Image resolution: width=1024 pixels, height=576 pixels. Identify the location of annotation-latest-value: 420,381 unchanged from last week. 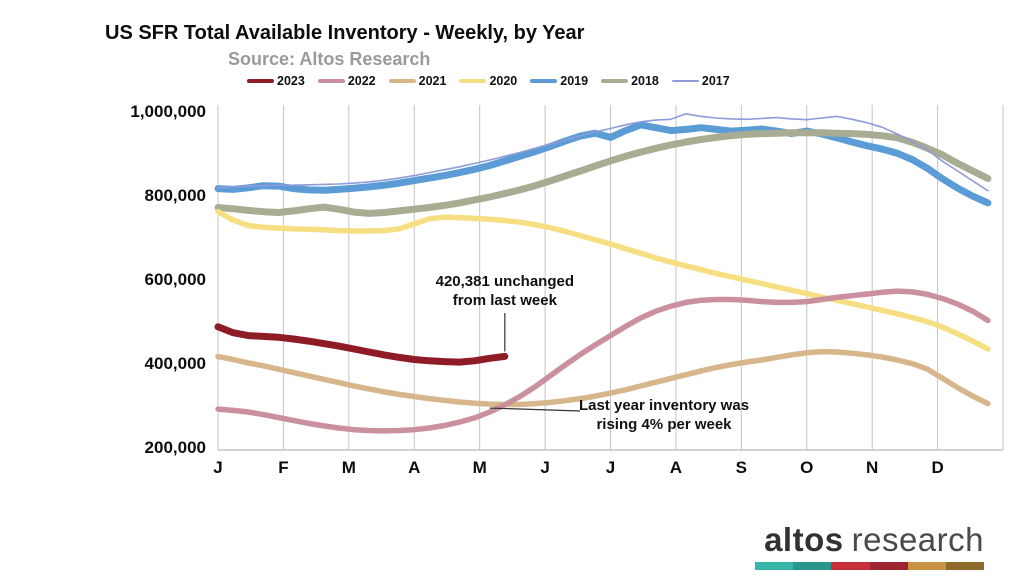
(505, 291).